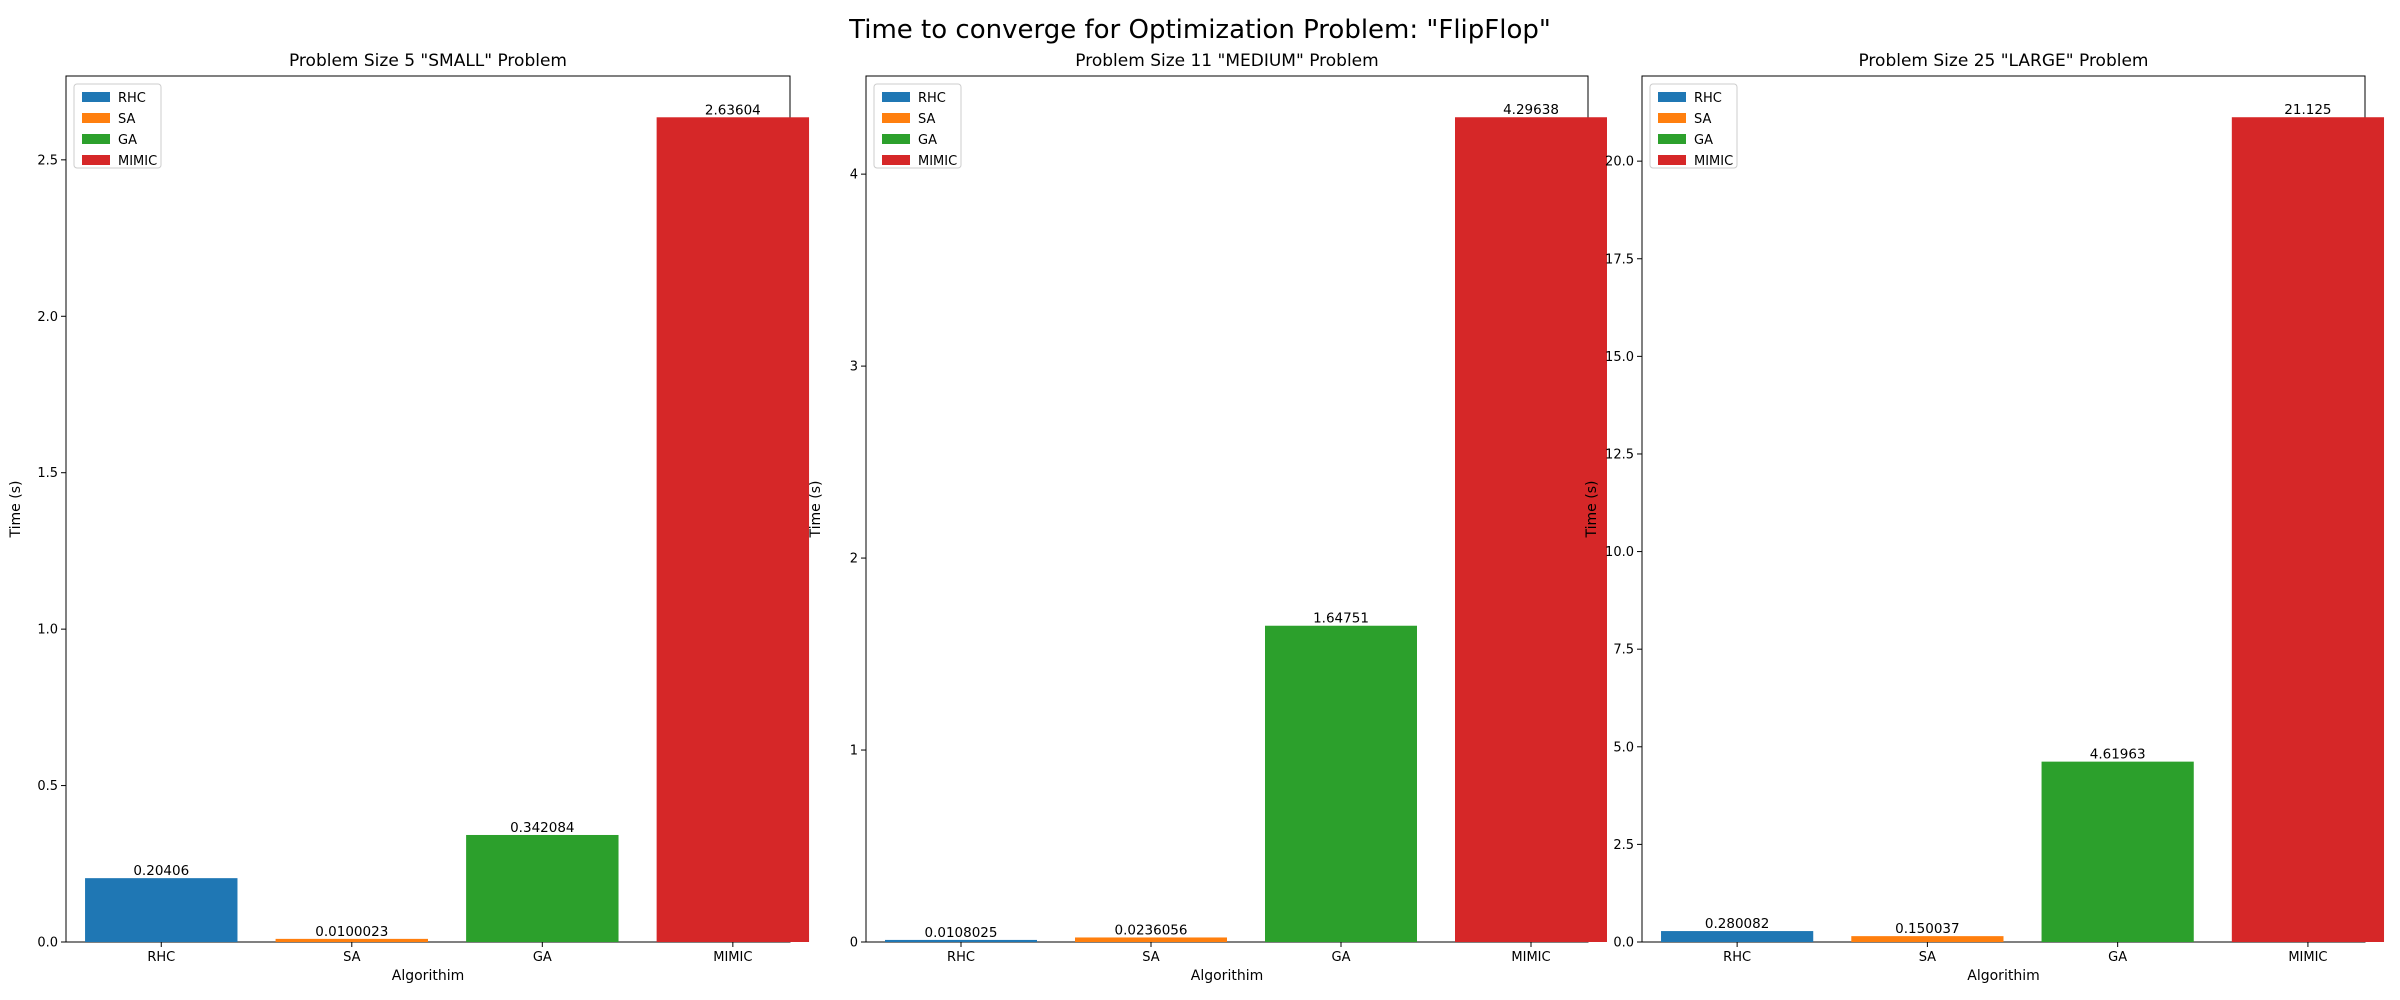 The height and width of the screenshot is (1000, 2400). Describe the element at coordinates (161, 871) in the screenshot. I see `data-label-rhc: 0.20406` at that location.